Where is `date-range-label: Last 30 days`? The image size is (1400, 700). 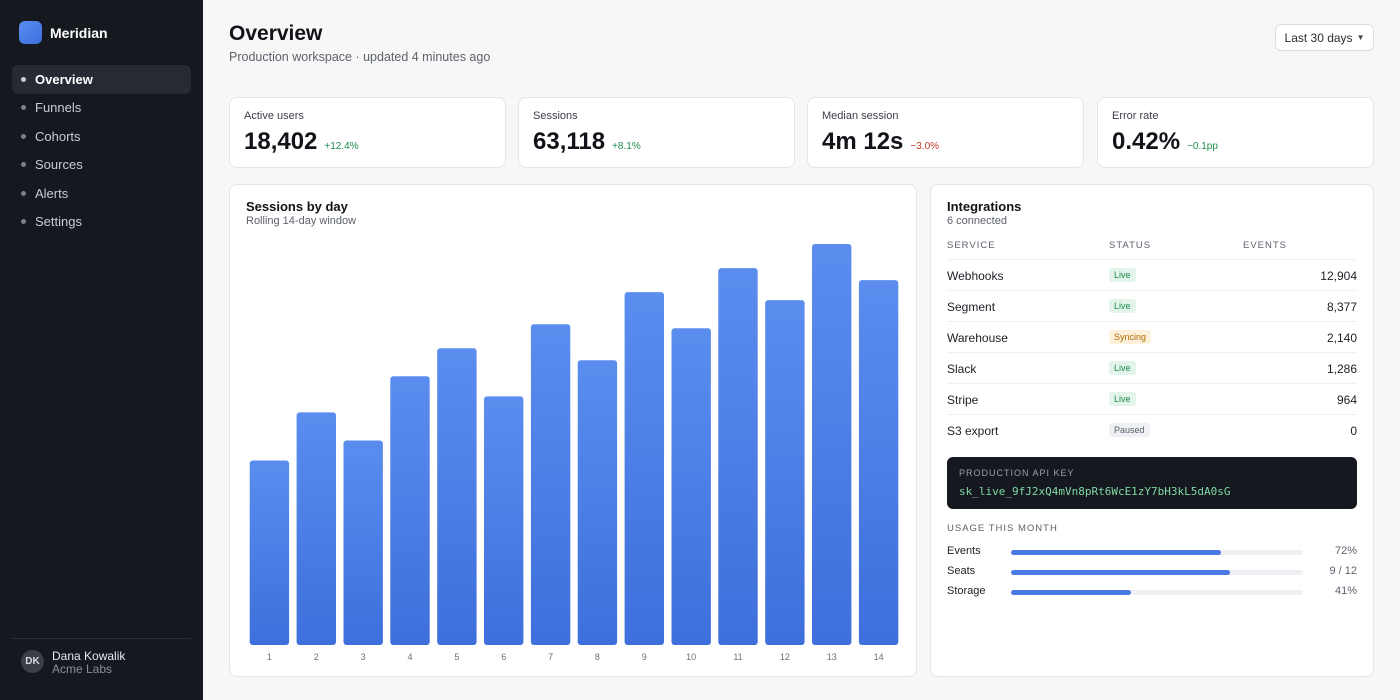
date-range-label: Last 30 days is located at coordinates (1318, 37).